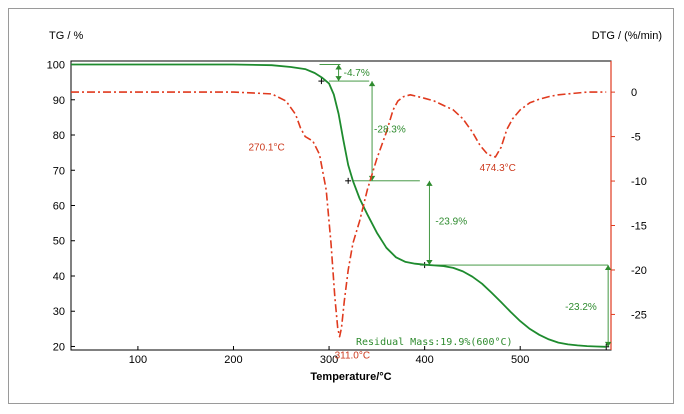  What do you see at coordinates (372, 84) in the screenshot?
I see `mass-loss-arrow-2-head-top` at bounding box center [372, 84].